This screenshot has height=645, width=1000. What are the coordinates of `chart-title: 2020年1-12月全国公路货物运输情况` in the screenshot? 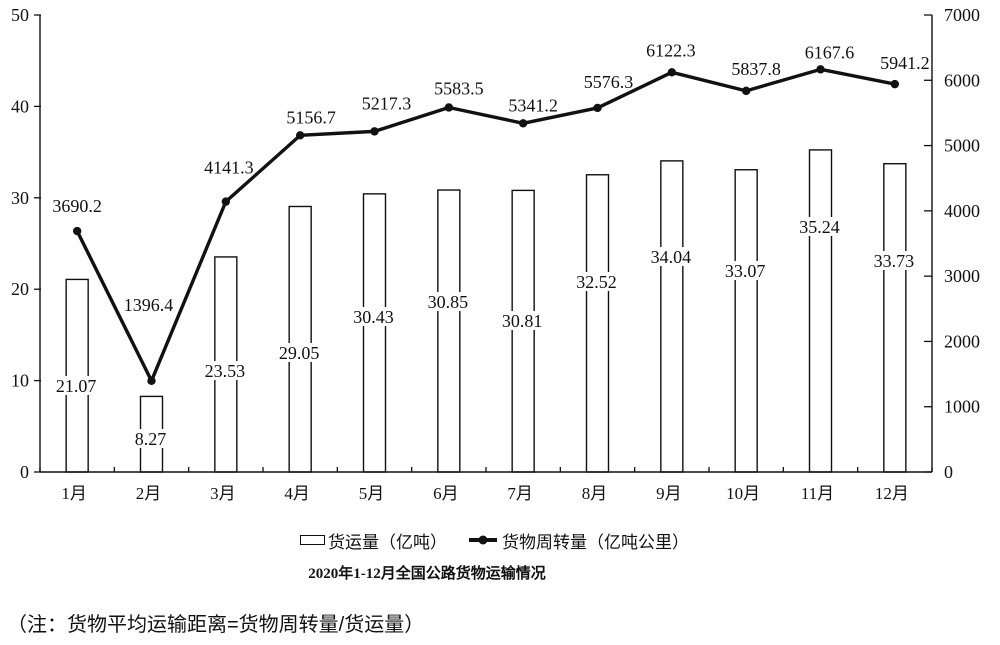 It's located at (427, 574).